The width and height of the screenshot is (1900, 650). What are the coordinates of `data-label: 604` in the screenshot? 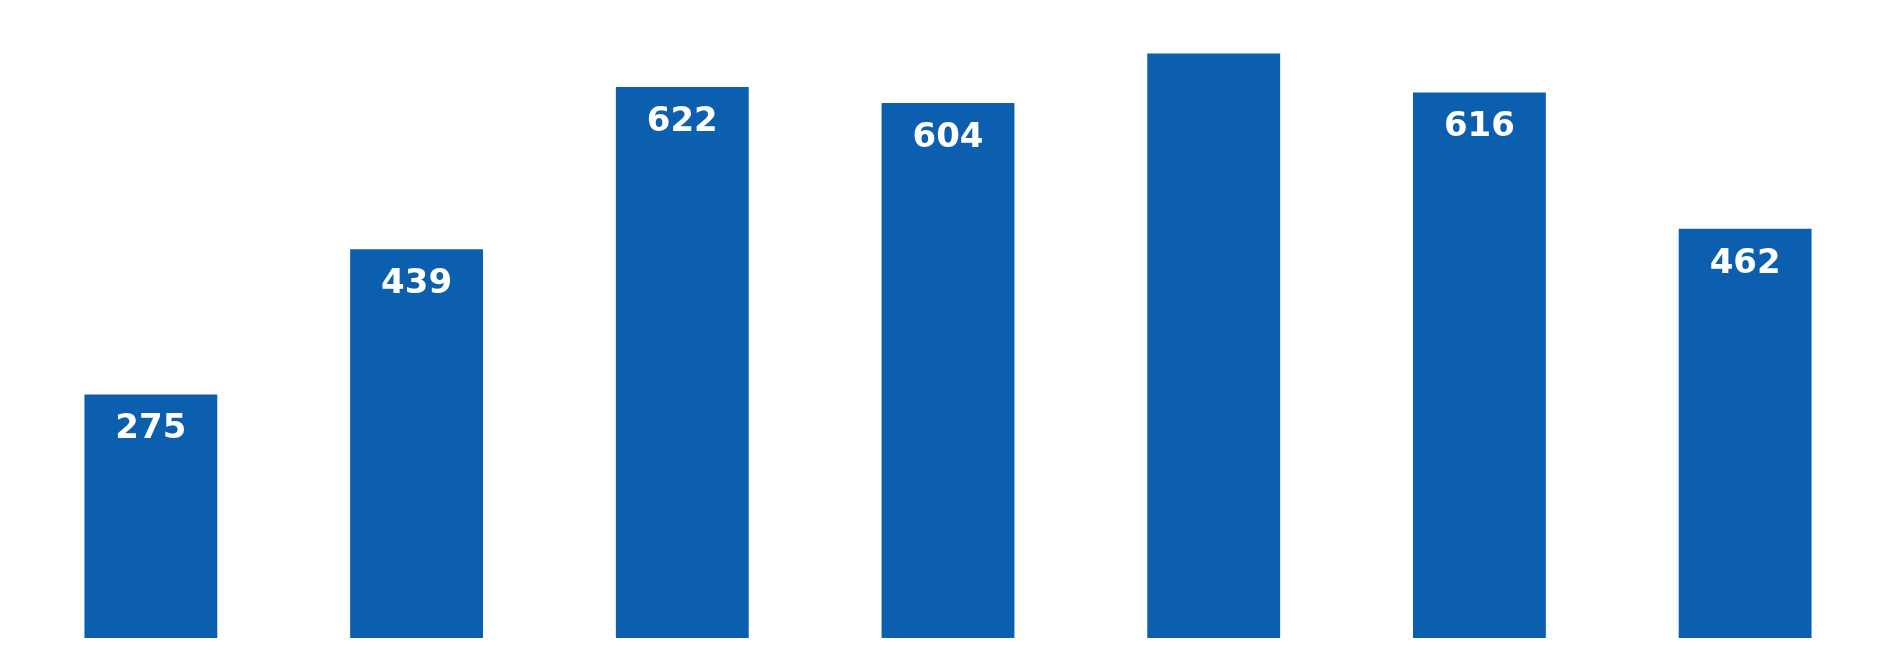 It's located at (948, 134).